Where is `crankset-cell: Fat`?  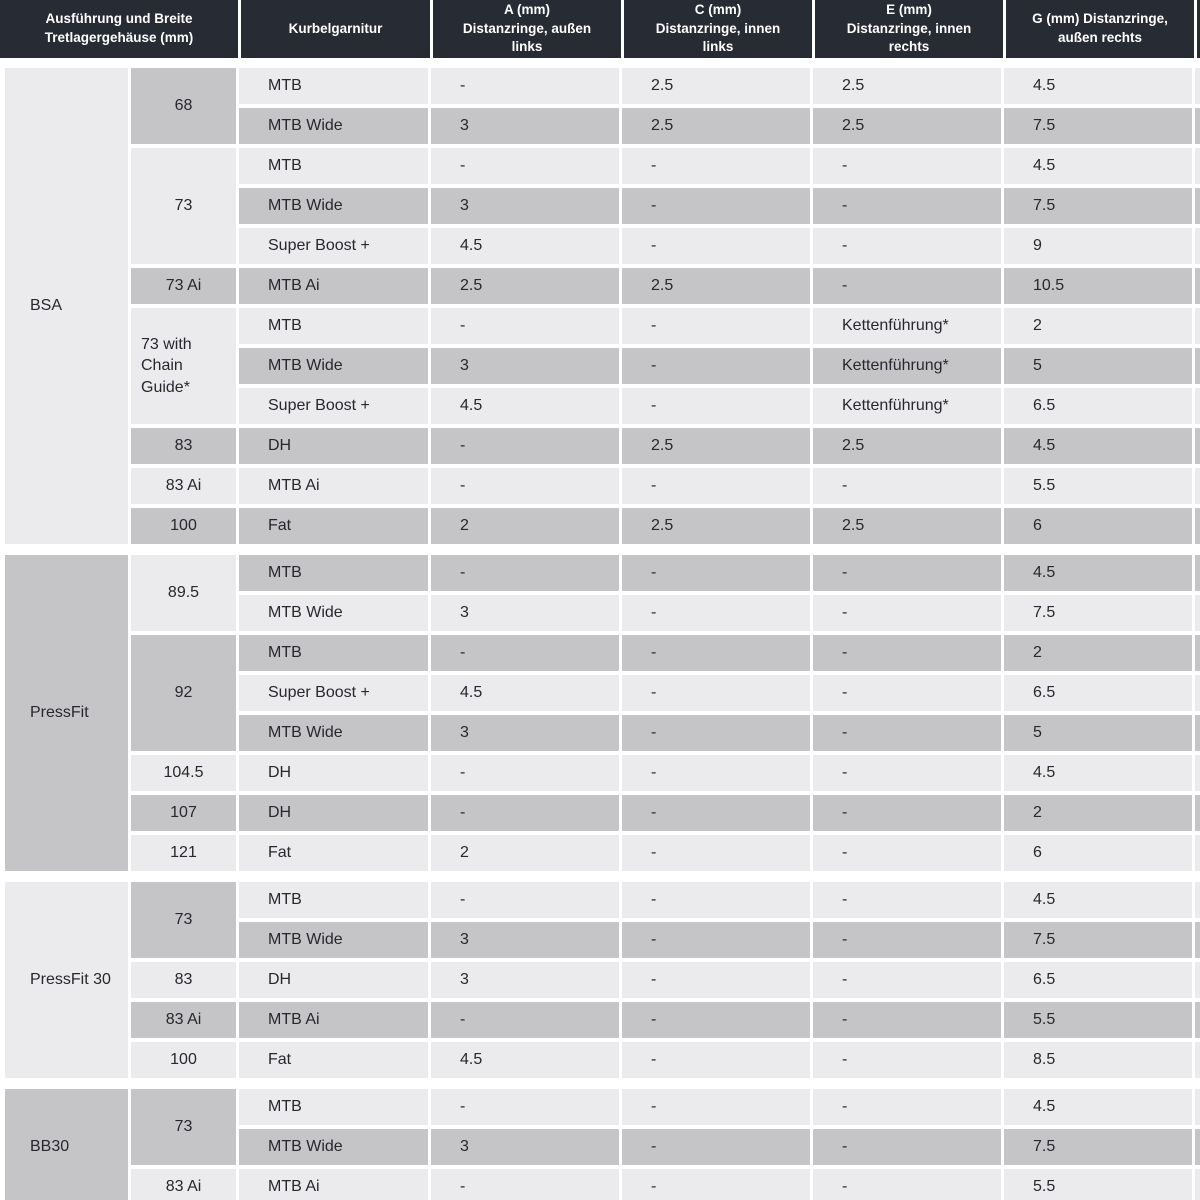
crankset-cell: Fat is located at coordinates (333, 1060).